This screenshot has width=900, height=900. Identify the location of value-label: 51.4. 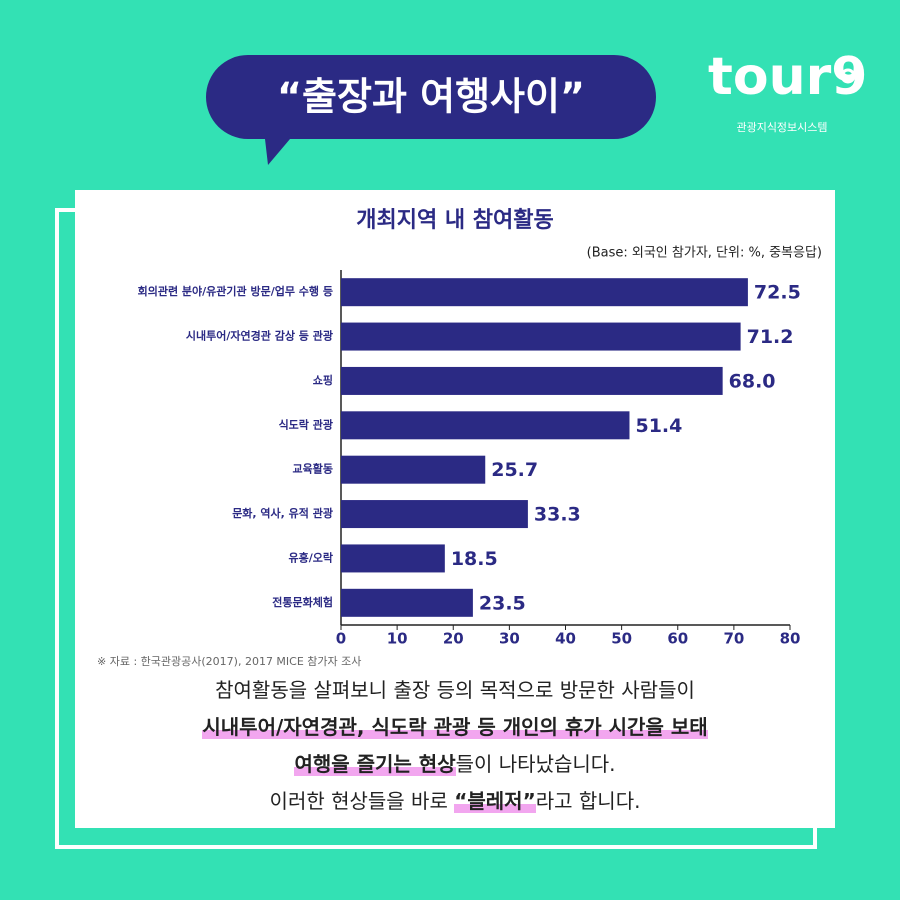
(658, 426).